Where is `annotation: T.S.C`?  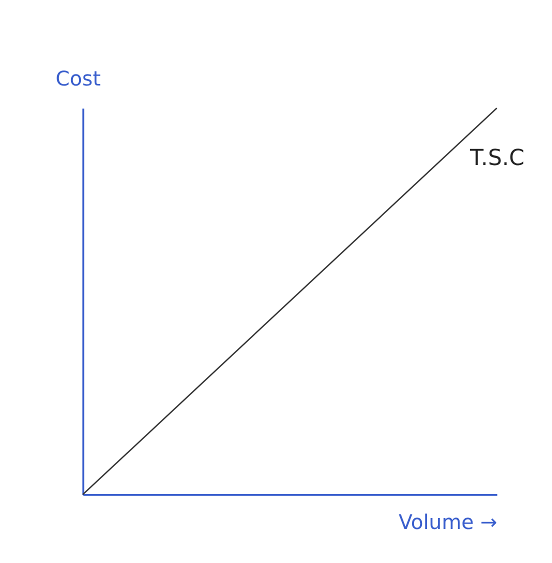
annotation: T.S.C is located at coordinates (496, 159).